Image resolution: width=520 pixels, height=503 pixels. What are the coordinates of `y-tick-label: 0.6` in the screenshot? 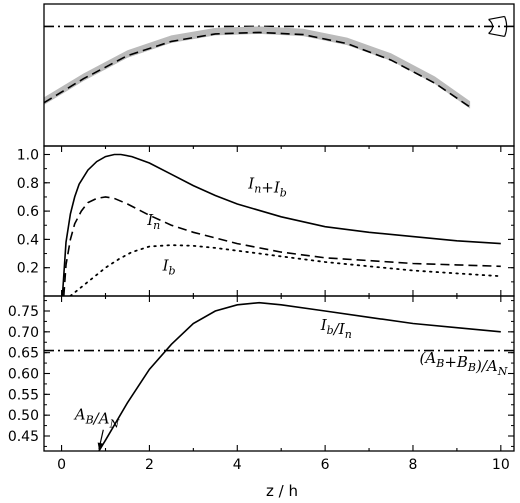 It's located at (28, 212).